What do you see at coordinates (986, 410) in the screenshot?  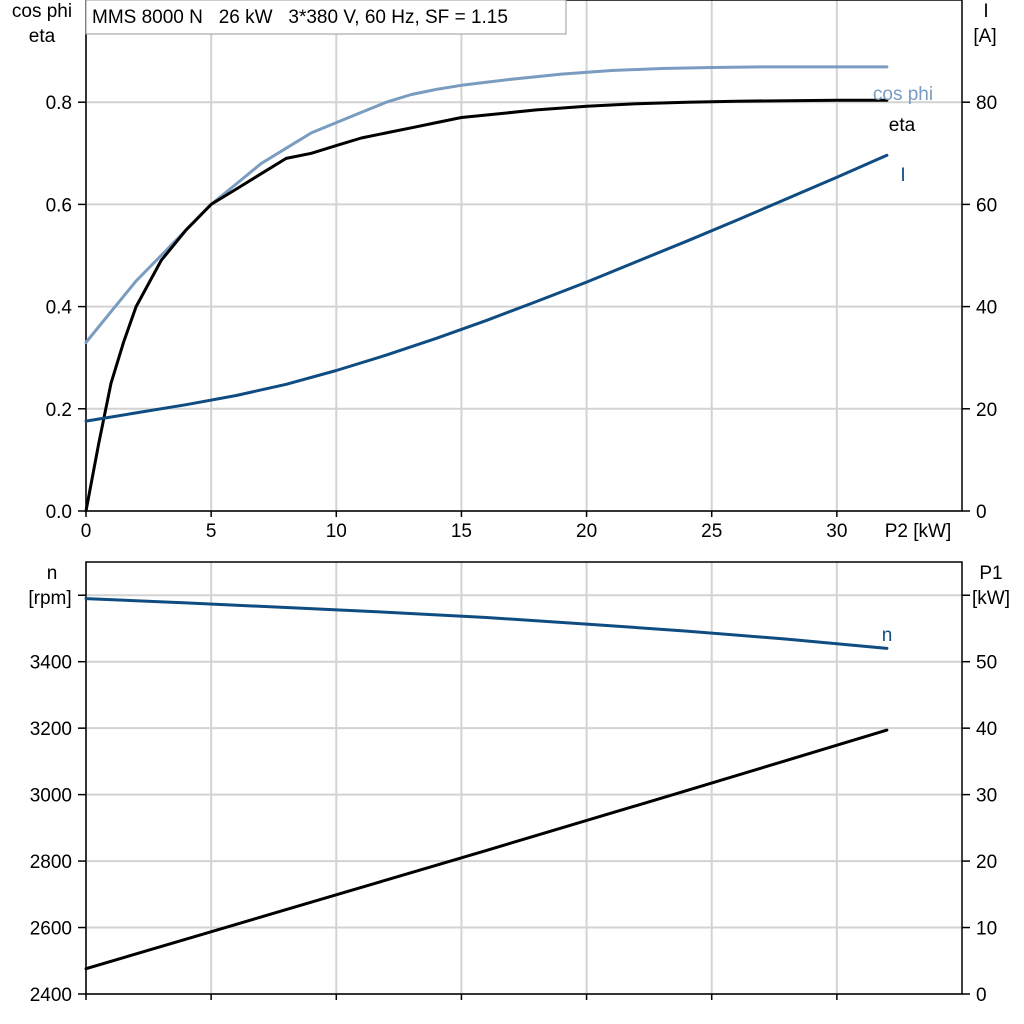 I see `right-y-tick-label: 20` at bounding box center [986, 410].